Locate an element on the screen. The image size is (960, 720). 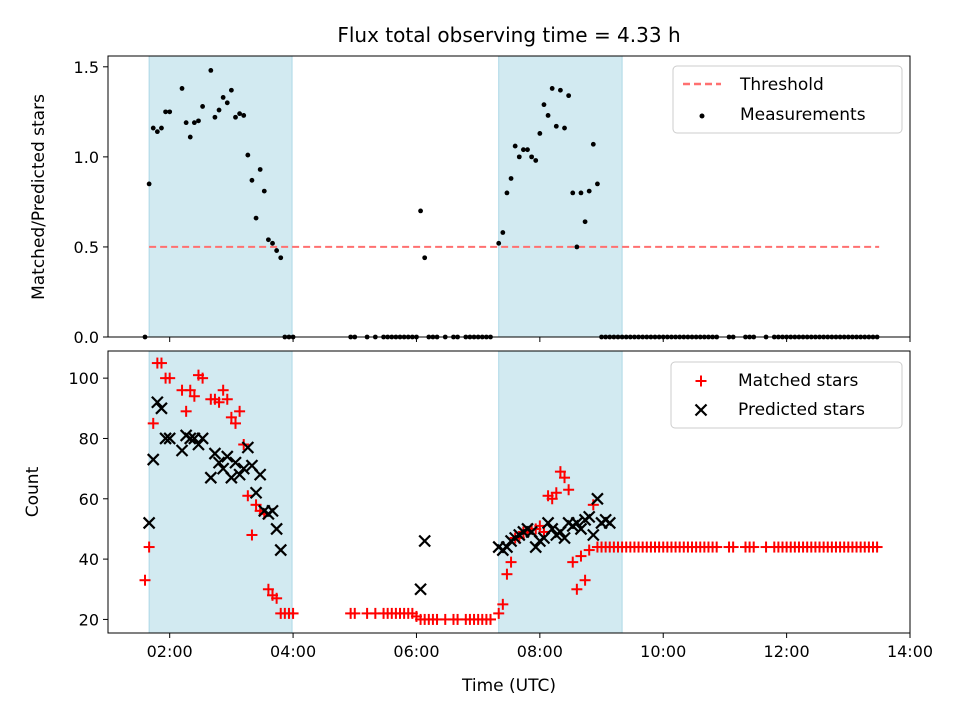
matched-legend-plus is located at coordinates (701, 381).